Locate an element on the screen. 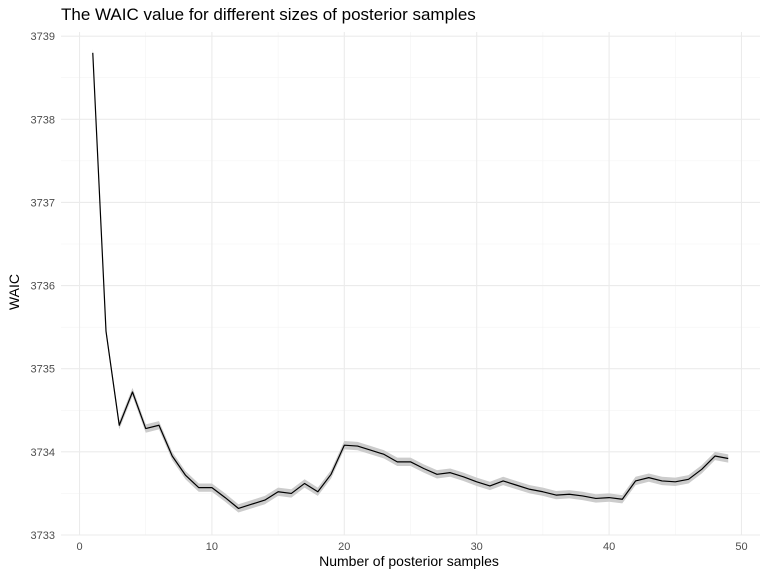 This screenshot has width=768, height=576. x-tick-label: 30 is located at coordinates (477, 547).